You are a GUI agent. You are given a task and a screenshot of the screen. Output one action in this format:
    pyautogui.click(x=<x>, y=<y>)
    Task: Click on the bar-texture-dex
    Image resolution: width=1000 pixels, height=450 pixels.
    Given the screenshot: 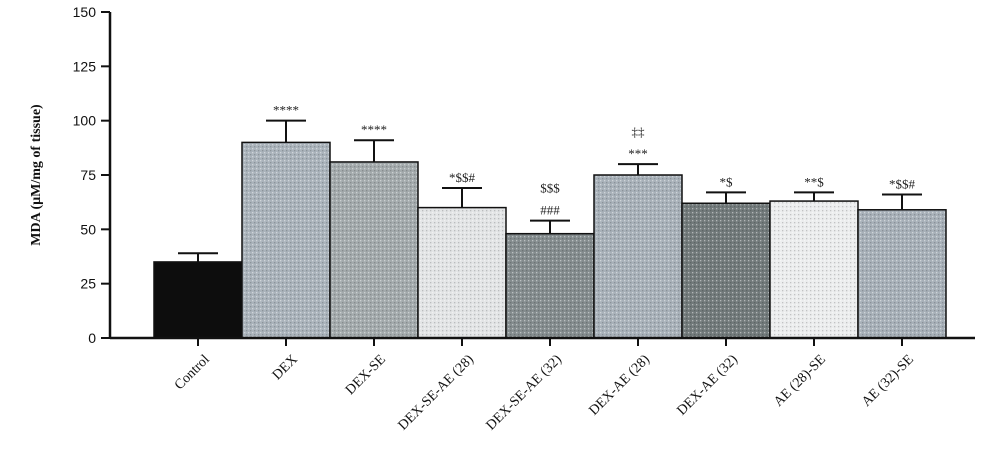 What is the action you would take?
    pyautogui.click(x=286, y=240)
    